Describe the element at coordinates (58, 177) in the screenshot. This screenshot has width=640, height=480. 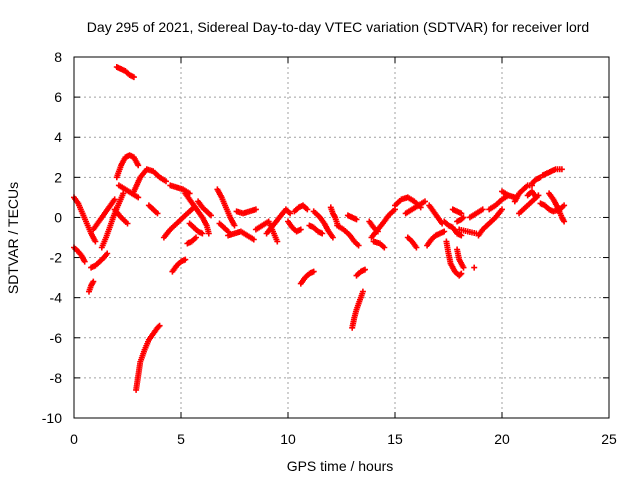
I see `y-tick-label: 2` at that location.